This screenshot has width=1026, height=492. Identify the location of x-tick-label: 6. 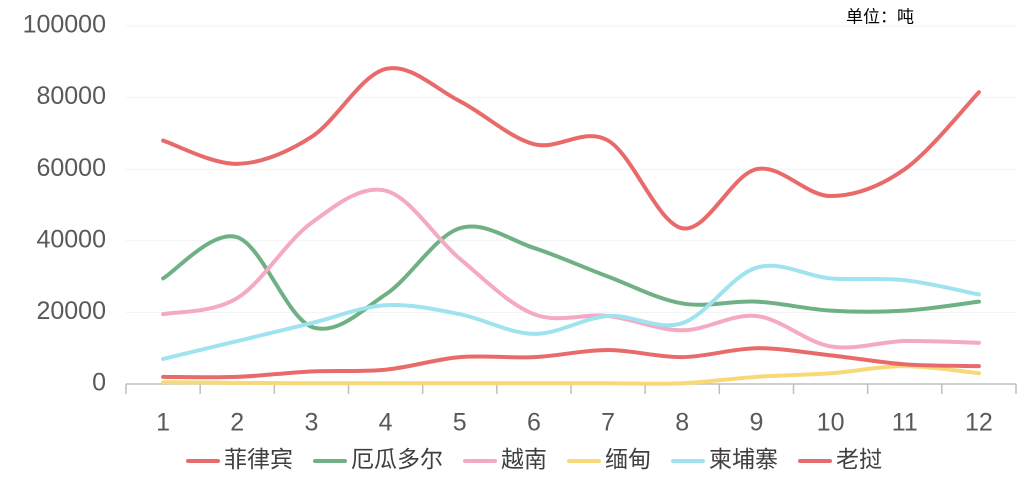
(534, 423).